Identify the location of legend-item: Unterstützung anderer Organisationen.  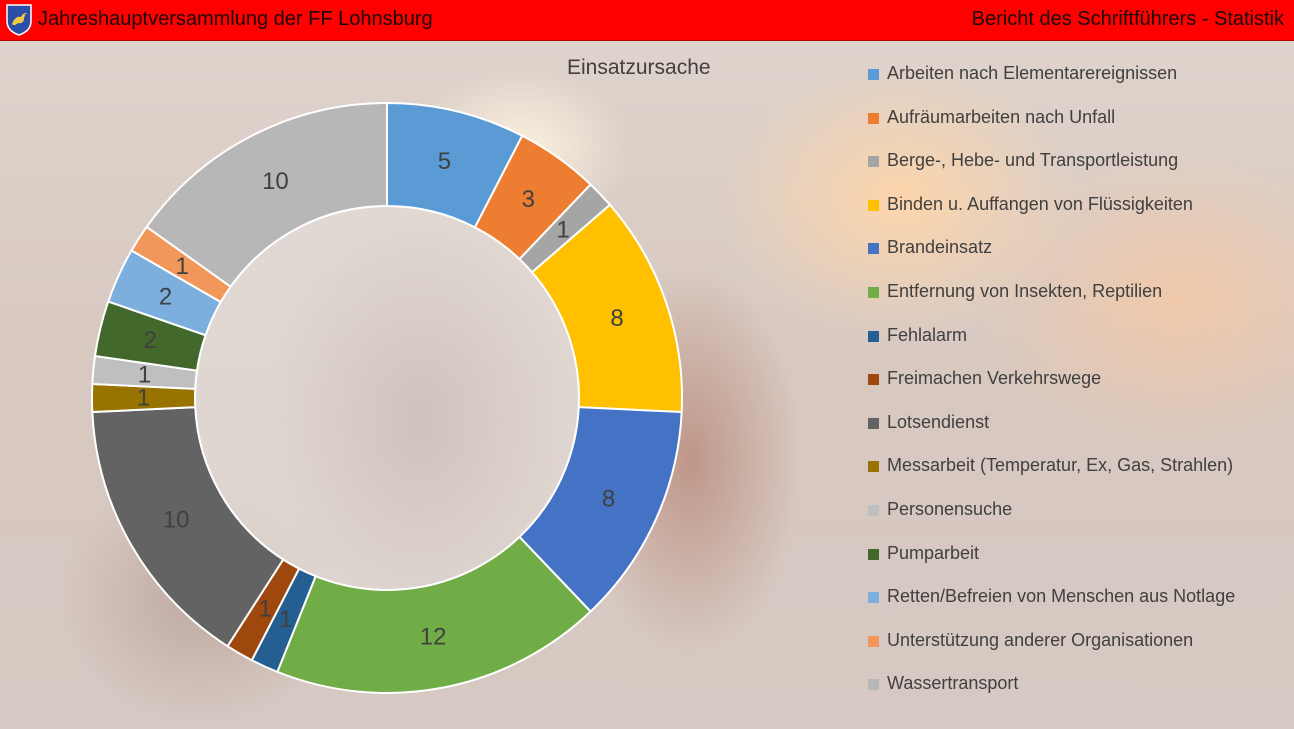
(1078, 652).